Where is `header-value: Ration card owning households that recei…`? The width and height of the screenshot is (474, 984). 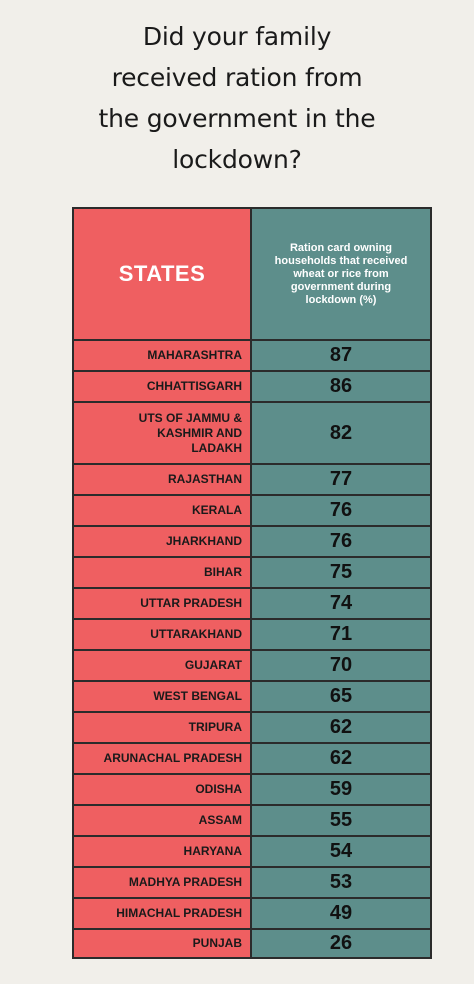
header-value: Ration card owning households that recei… is located at coordinates (342, 273).